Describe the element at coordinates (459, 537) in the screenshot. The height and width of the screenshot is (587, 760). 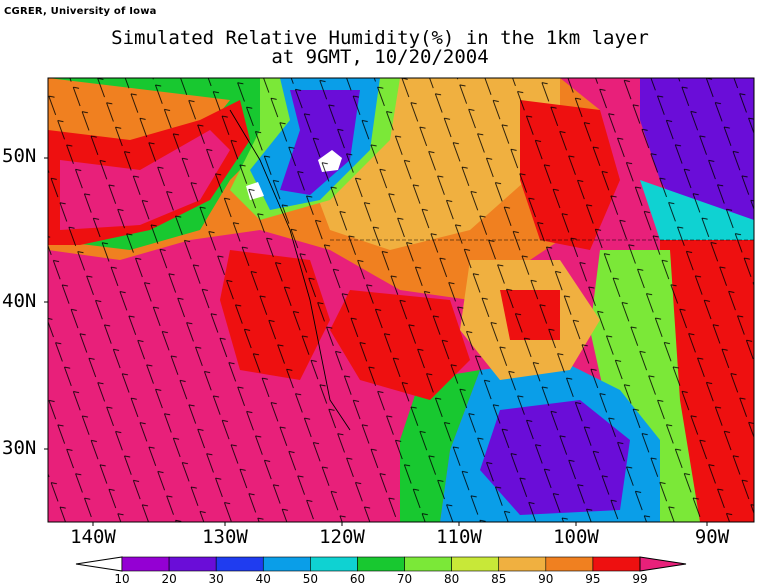
I see `lon-label-110w: 110W` at that location.